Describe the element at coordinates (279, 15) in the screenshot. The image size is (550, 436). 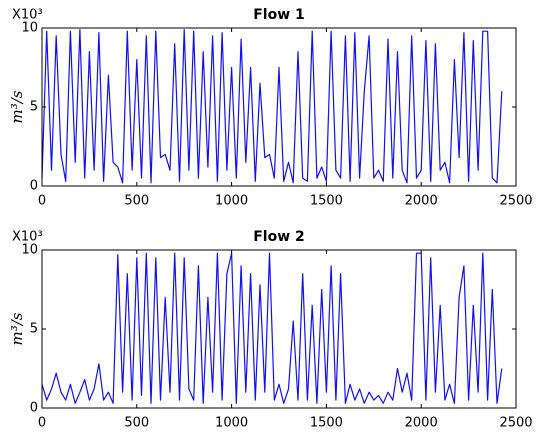
I see `chart-title: Flow 1` at that location.